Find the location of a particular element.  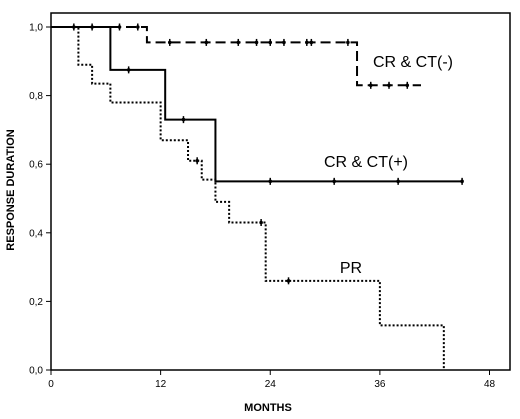

y-tick-label: 0,6 is located at coordinates (36, 165).